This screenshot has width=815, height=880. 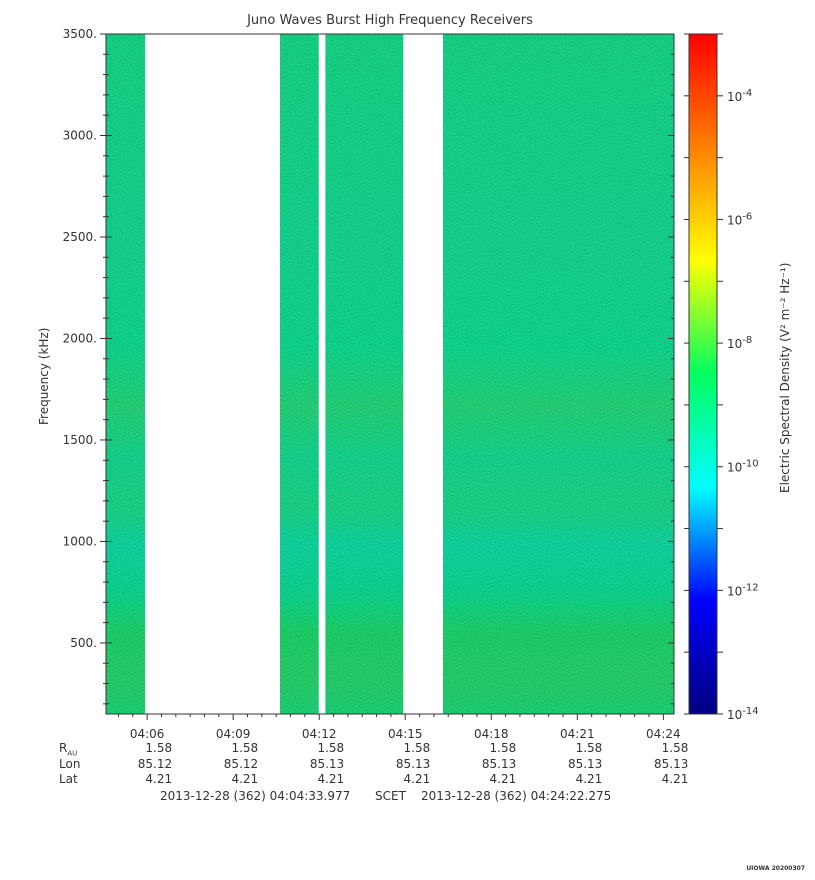 I want to click on x-tick-label: 04:06, so click(x=147, y=734).